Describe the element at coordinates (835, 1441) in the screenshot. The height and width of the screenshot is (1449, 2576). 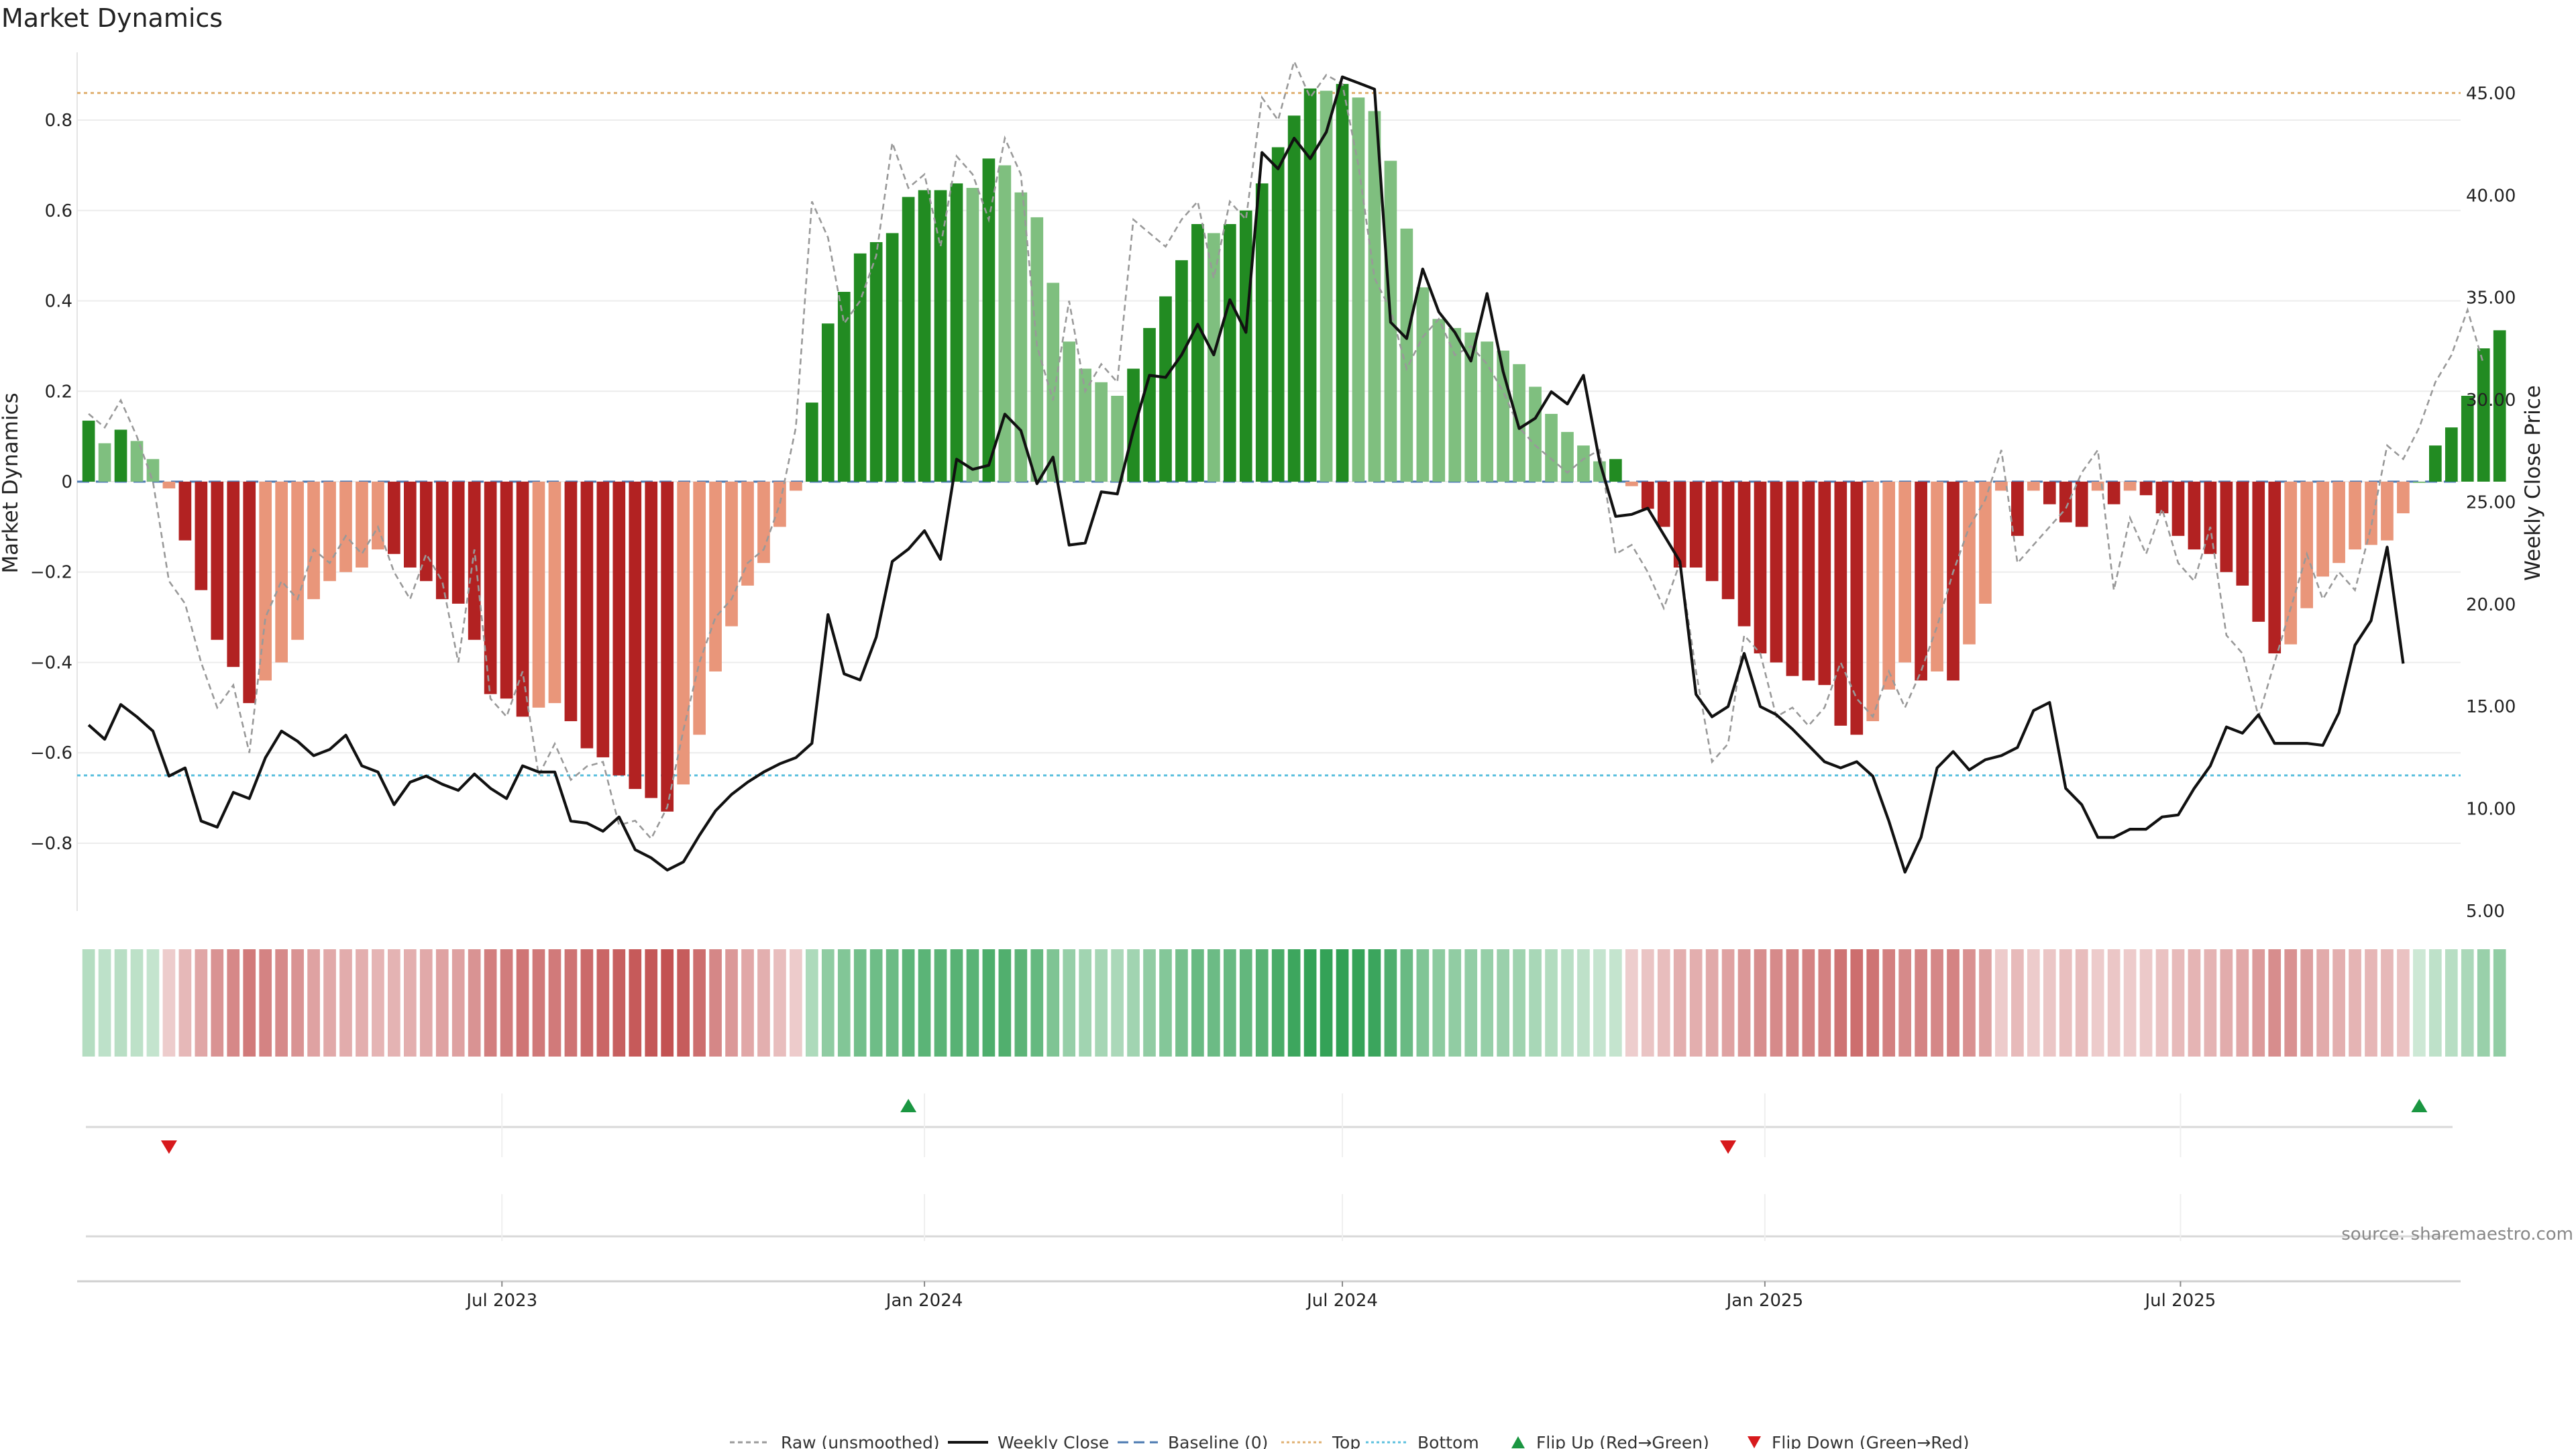
I see `legend-entry: Raw (unsmoothed)` at that location.